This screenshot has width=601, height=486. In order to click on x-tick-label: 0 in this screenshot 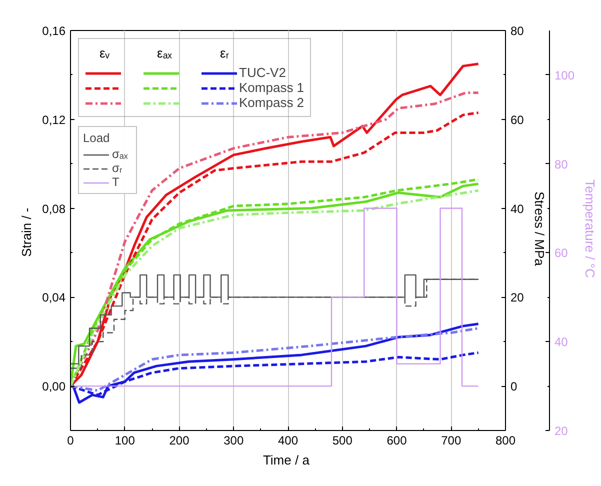, I will do `click(70, 441)`.